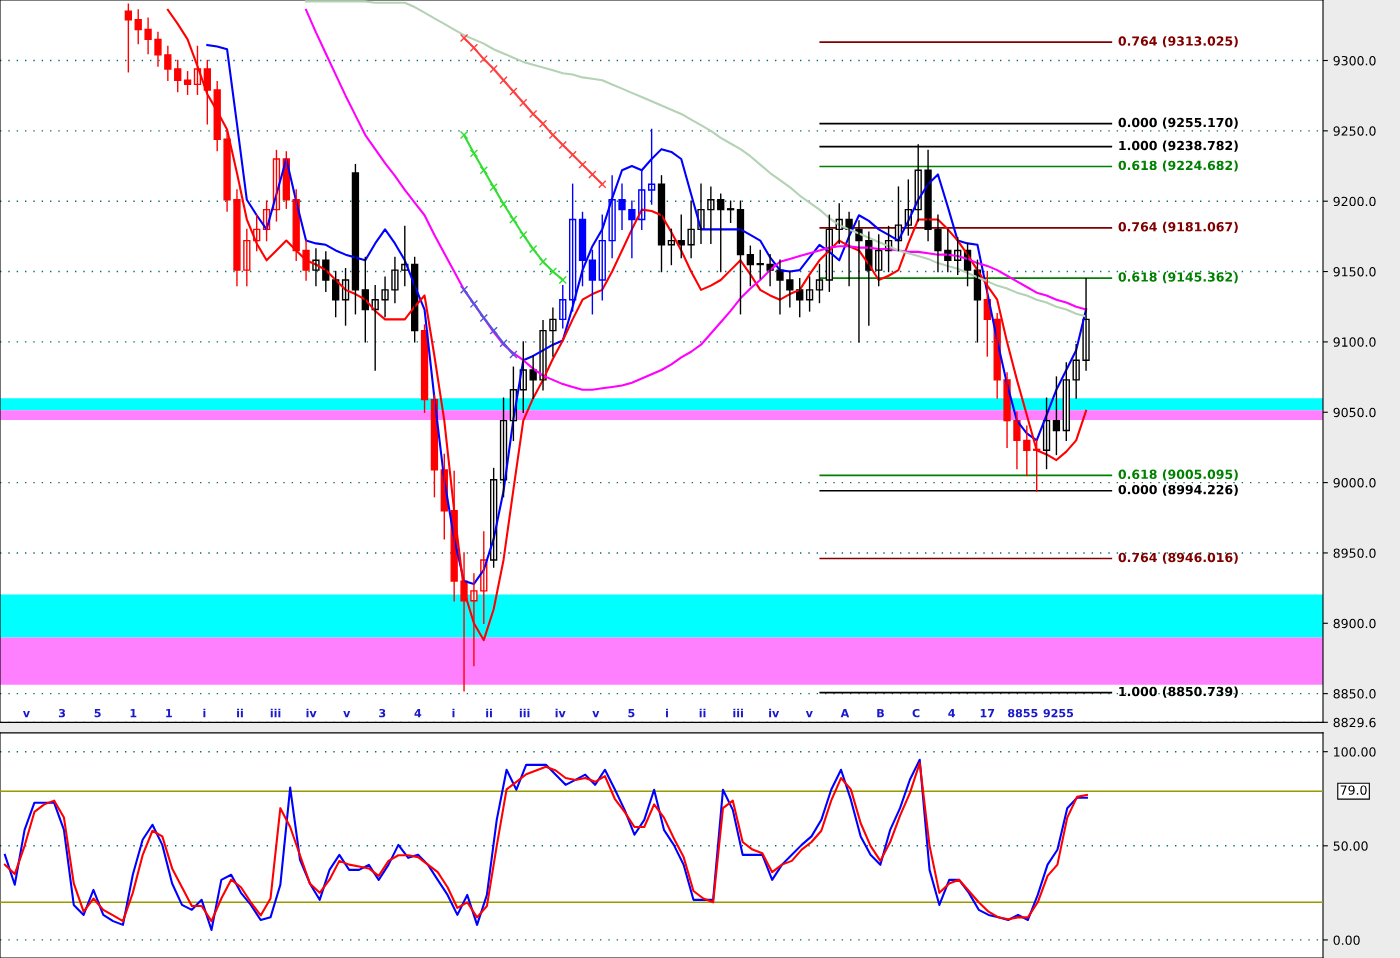 The width and height of the screenshot is (1400, 958). Describe the element at coordinates (845, 713) in the screenshot. I see `annotation: A` at that location.